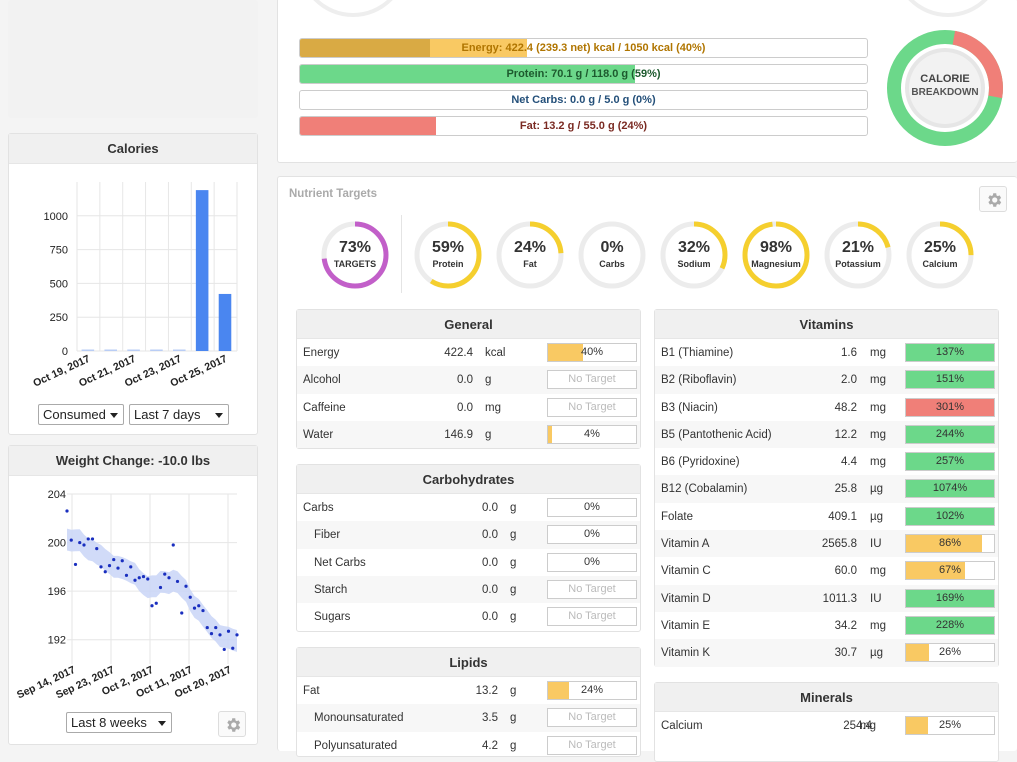 The image size is (1017, 762). Describe the element at coordinates (468, 690) in the screenshot. I see `table-row: Fat 13.2 g 24%` at that location.